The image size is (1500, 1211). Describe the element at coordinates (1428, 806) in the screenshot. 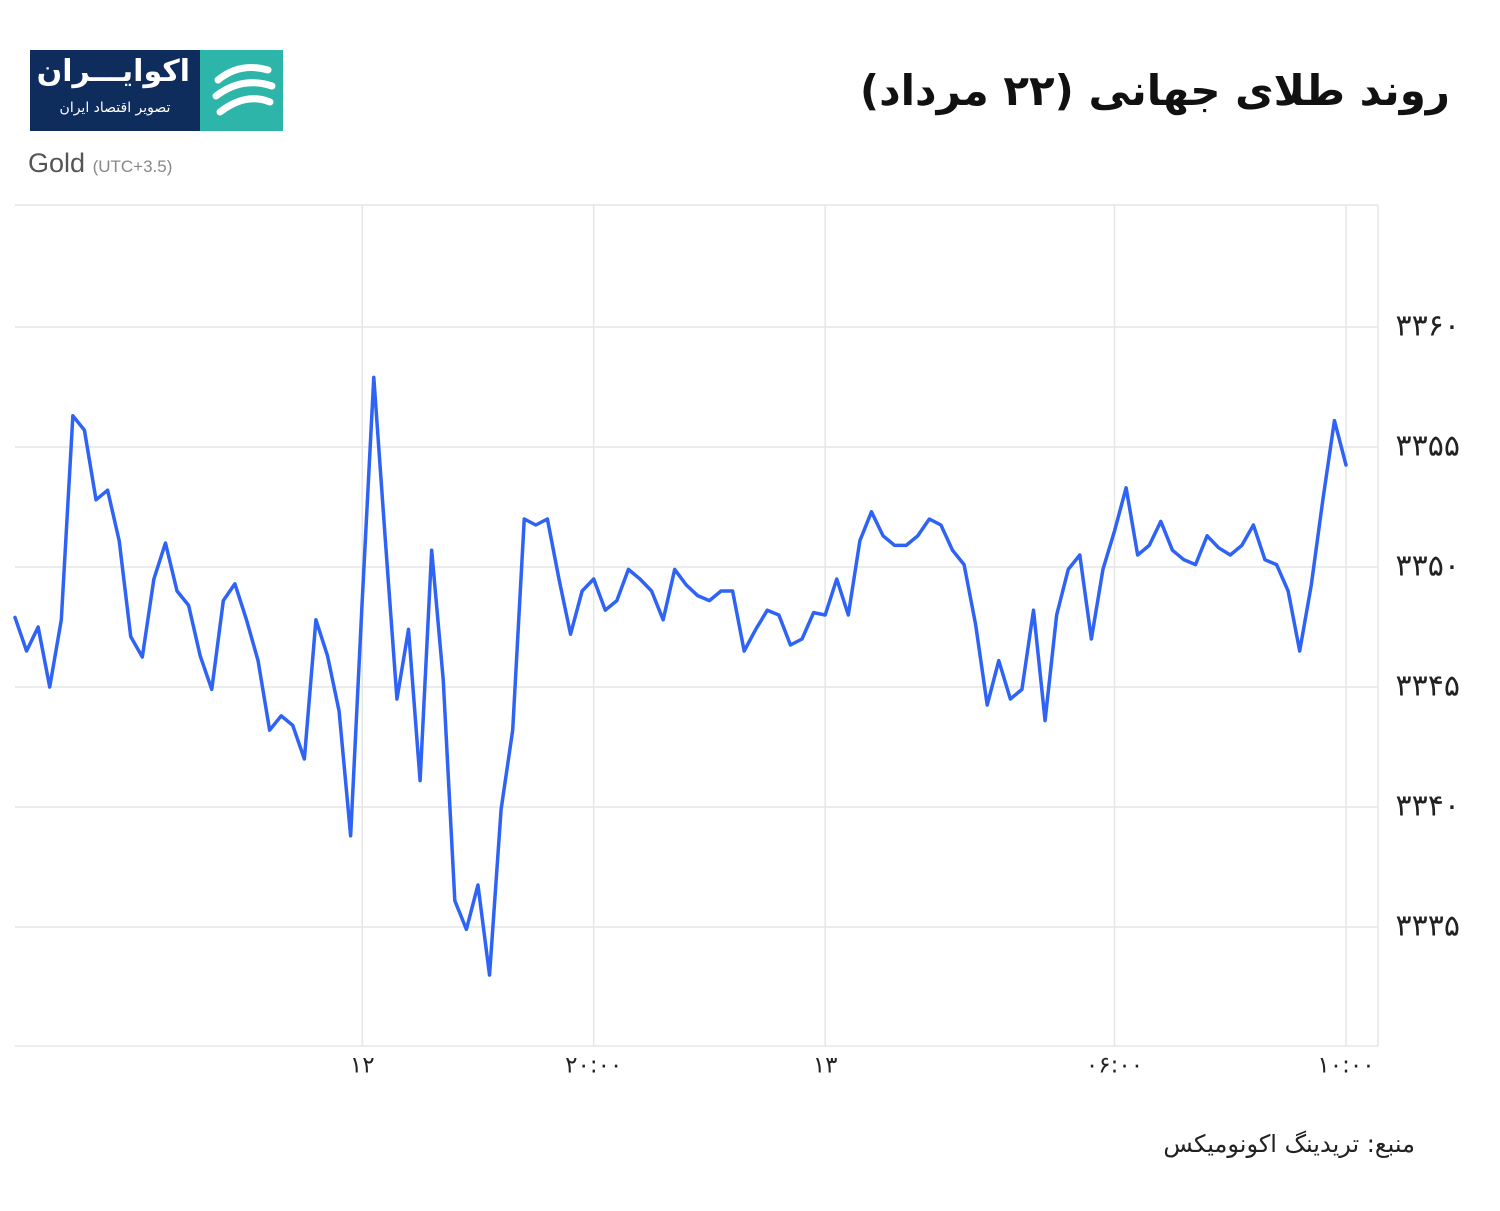

I see `y-tick-label: ۳۳۴۰` at that location.